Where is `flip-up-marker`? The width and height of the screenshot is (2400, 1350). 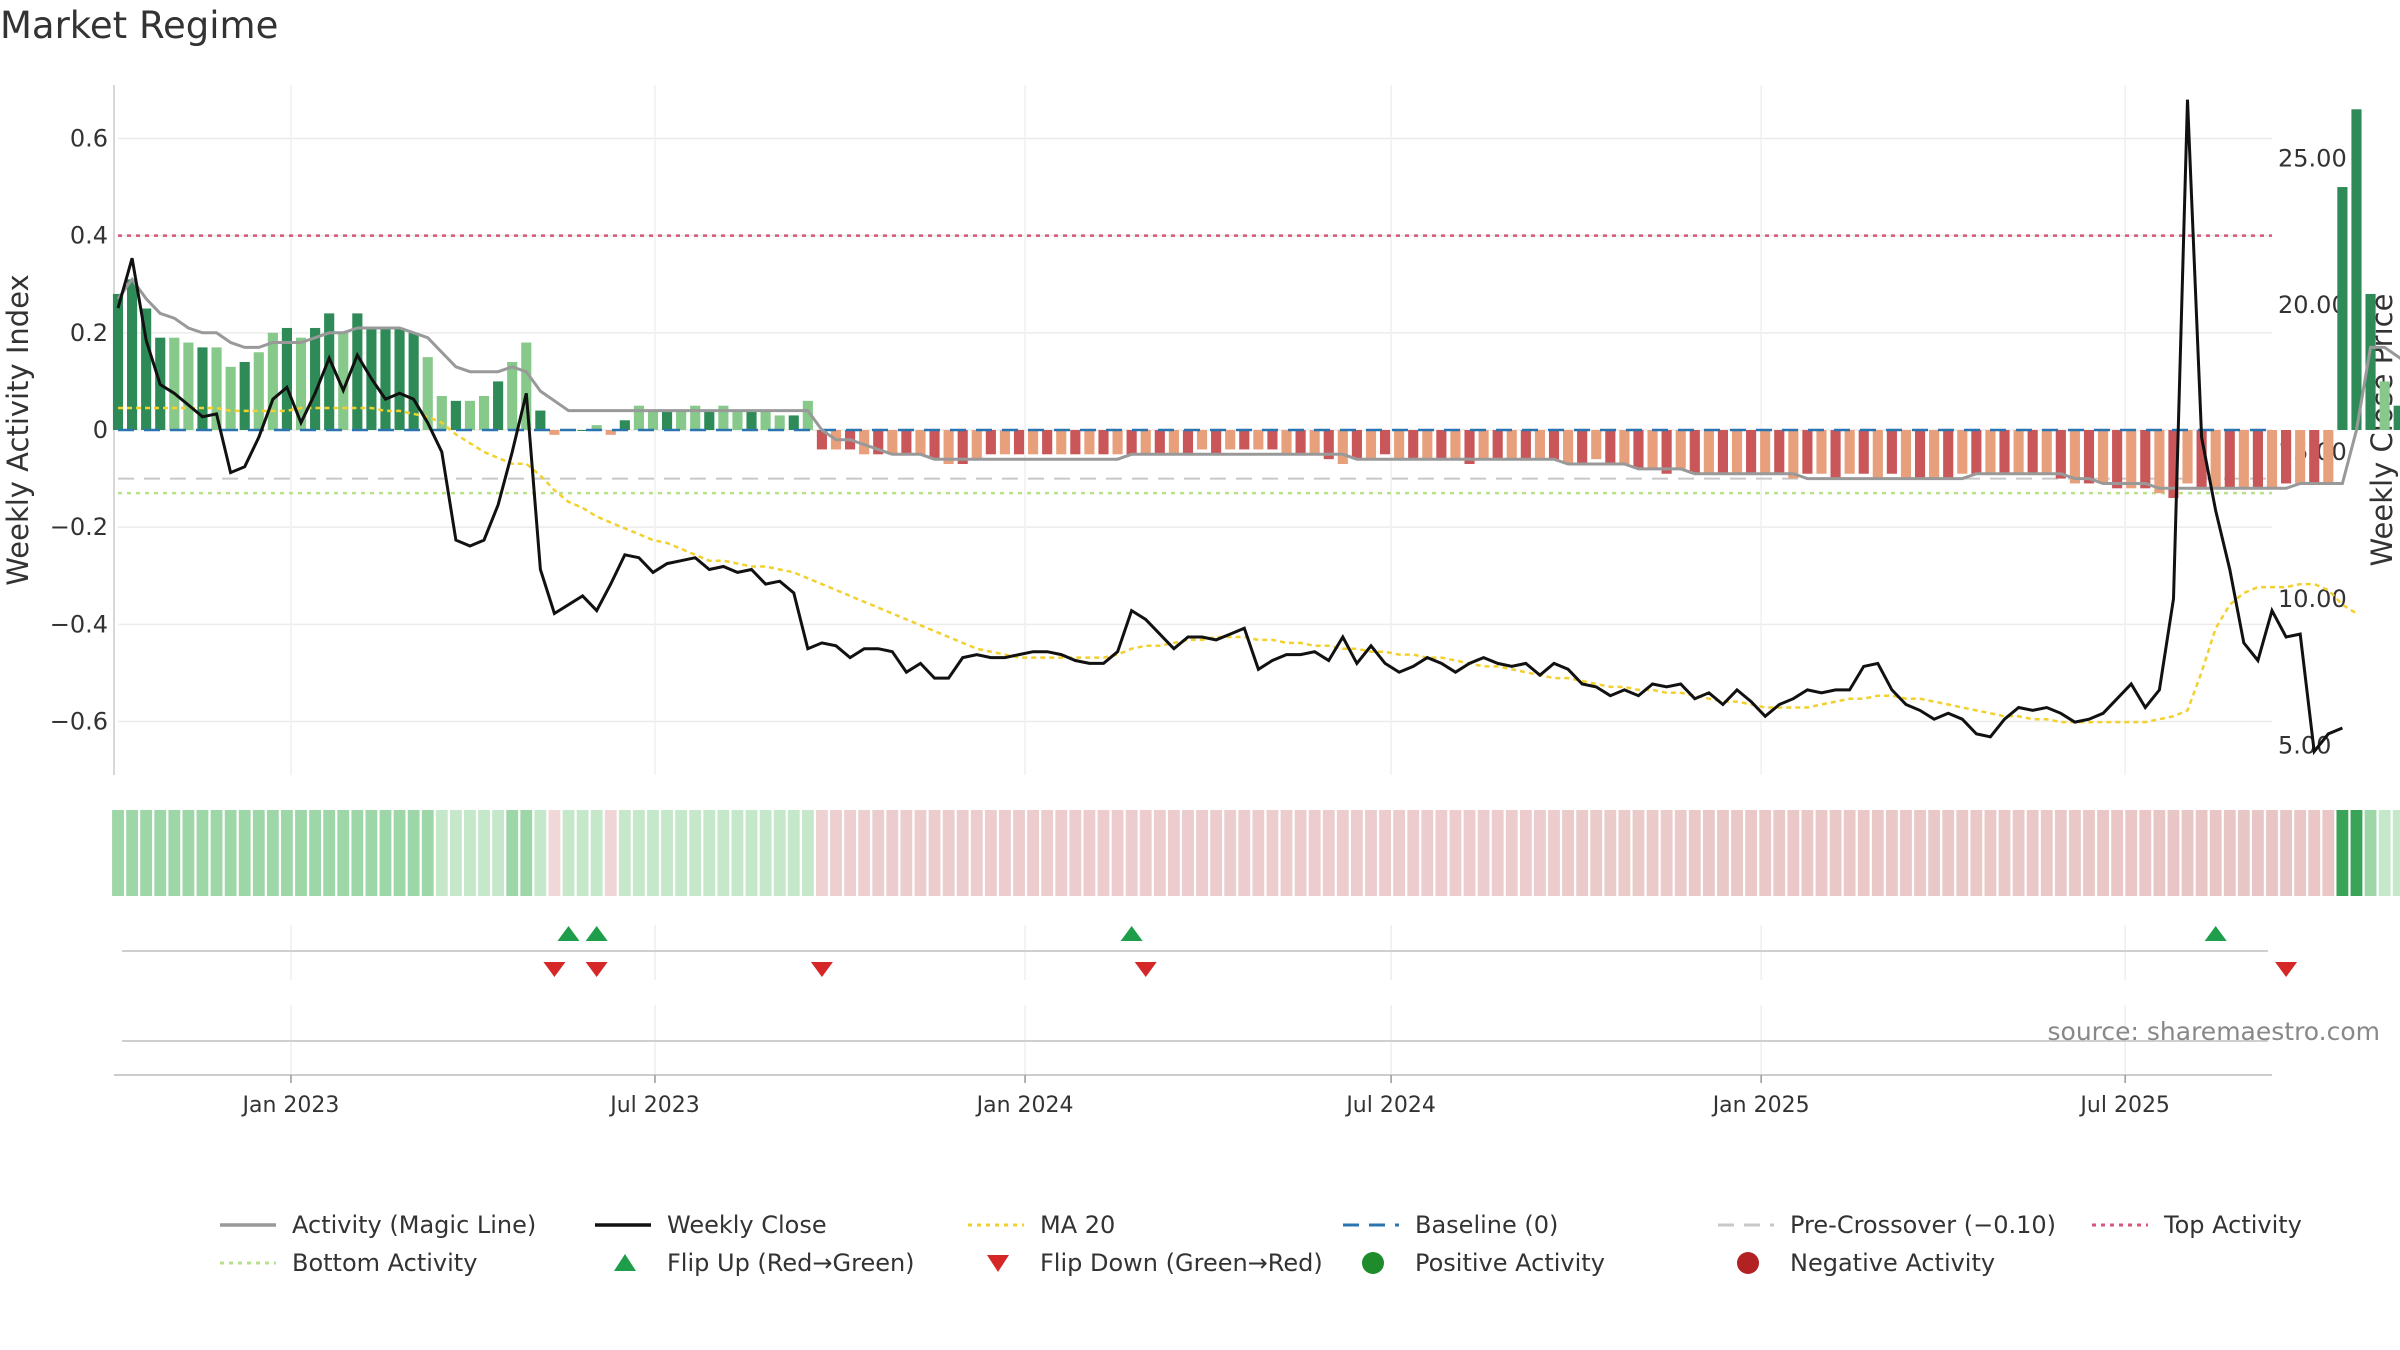
flip-up-marker is located at coordinates (2215, 933).